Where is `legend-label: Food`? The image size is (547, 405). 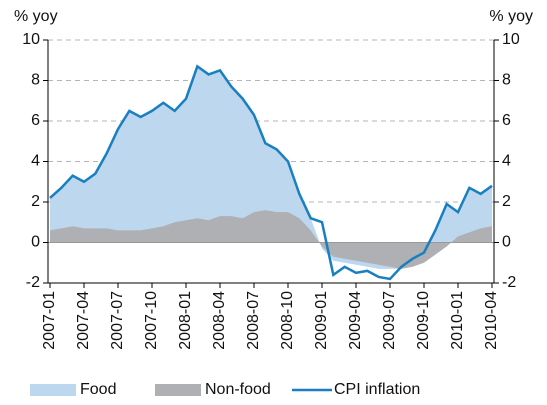 legend-label: Food is located at coordinates (98, 389).